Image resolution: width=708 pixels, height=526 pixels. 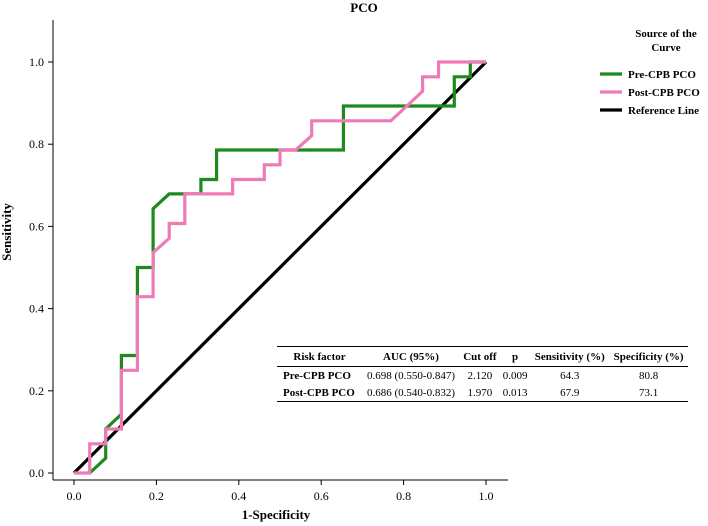 What do you see at coordinates (36, 144) in the screenshot?
I see `y-tick-label: 0.8` at bounding box center [36, 144].